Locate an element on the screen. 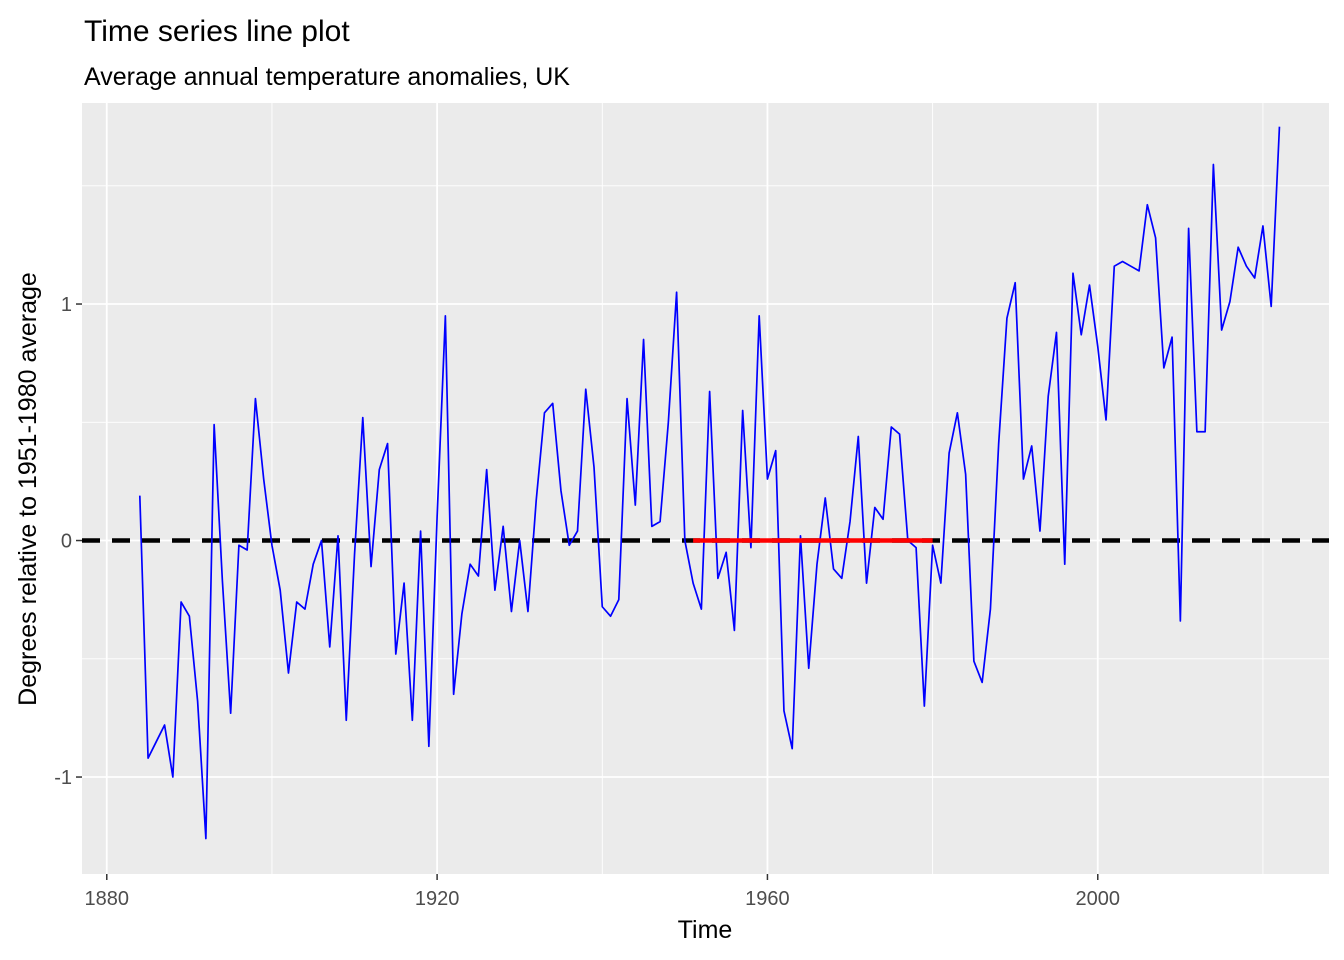 The width and height of the screenshot is (1344, 960). x-axis-title: Time is located at coordinates (705, 930).